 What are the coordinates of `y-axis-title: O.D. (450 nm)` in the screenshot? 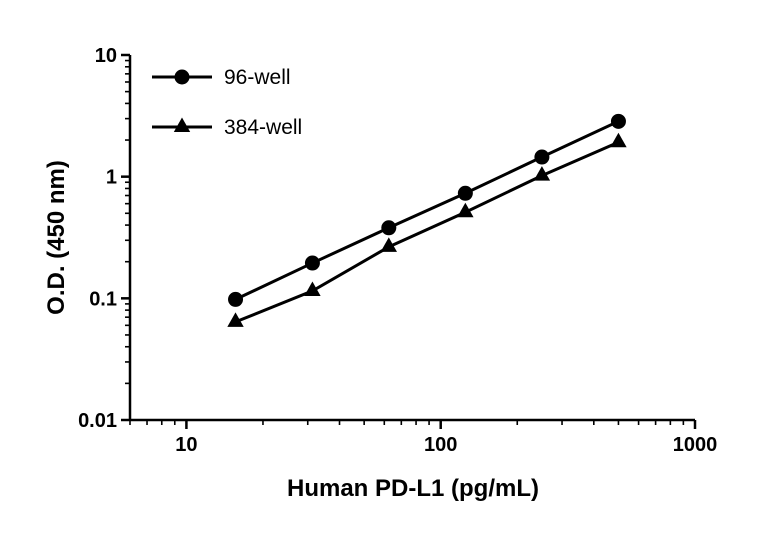 It's located at (56, 237).